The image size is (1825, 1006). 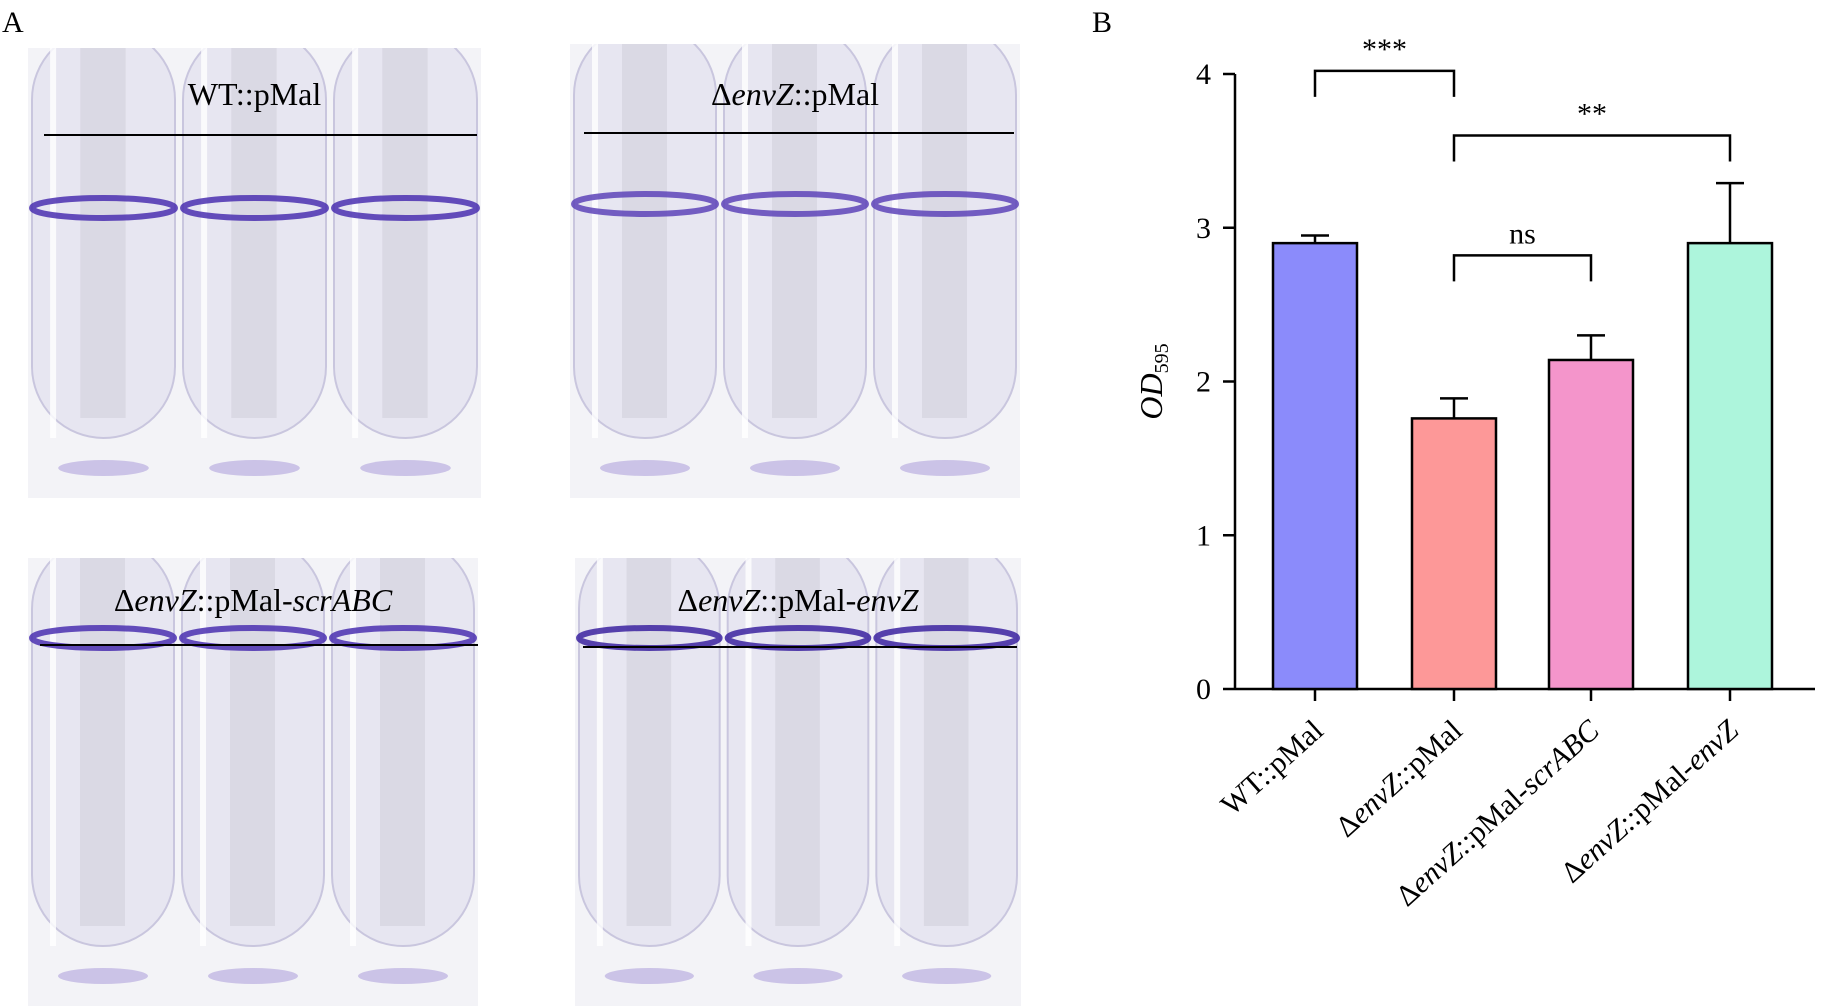 I want to click on photo-envz-pmal: ΔenvZ::pMal, so click(x=795, y=271).